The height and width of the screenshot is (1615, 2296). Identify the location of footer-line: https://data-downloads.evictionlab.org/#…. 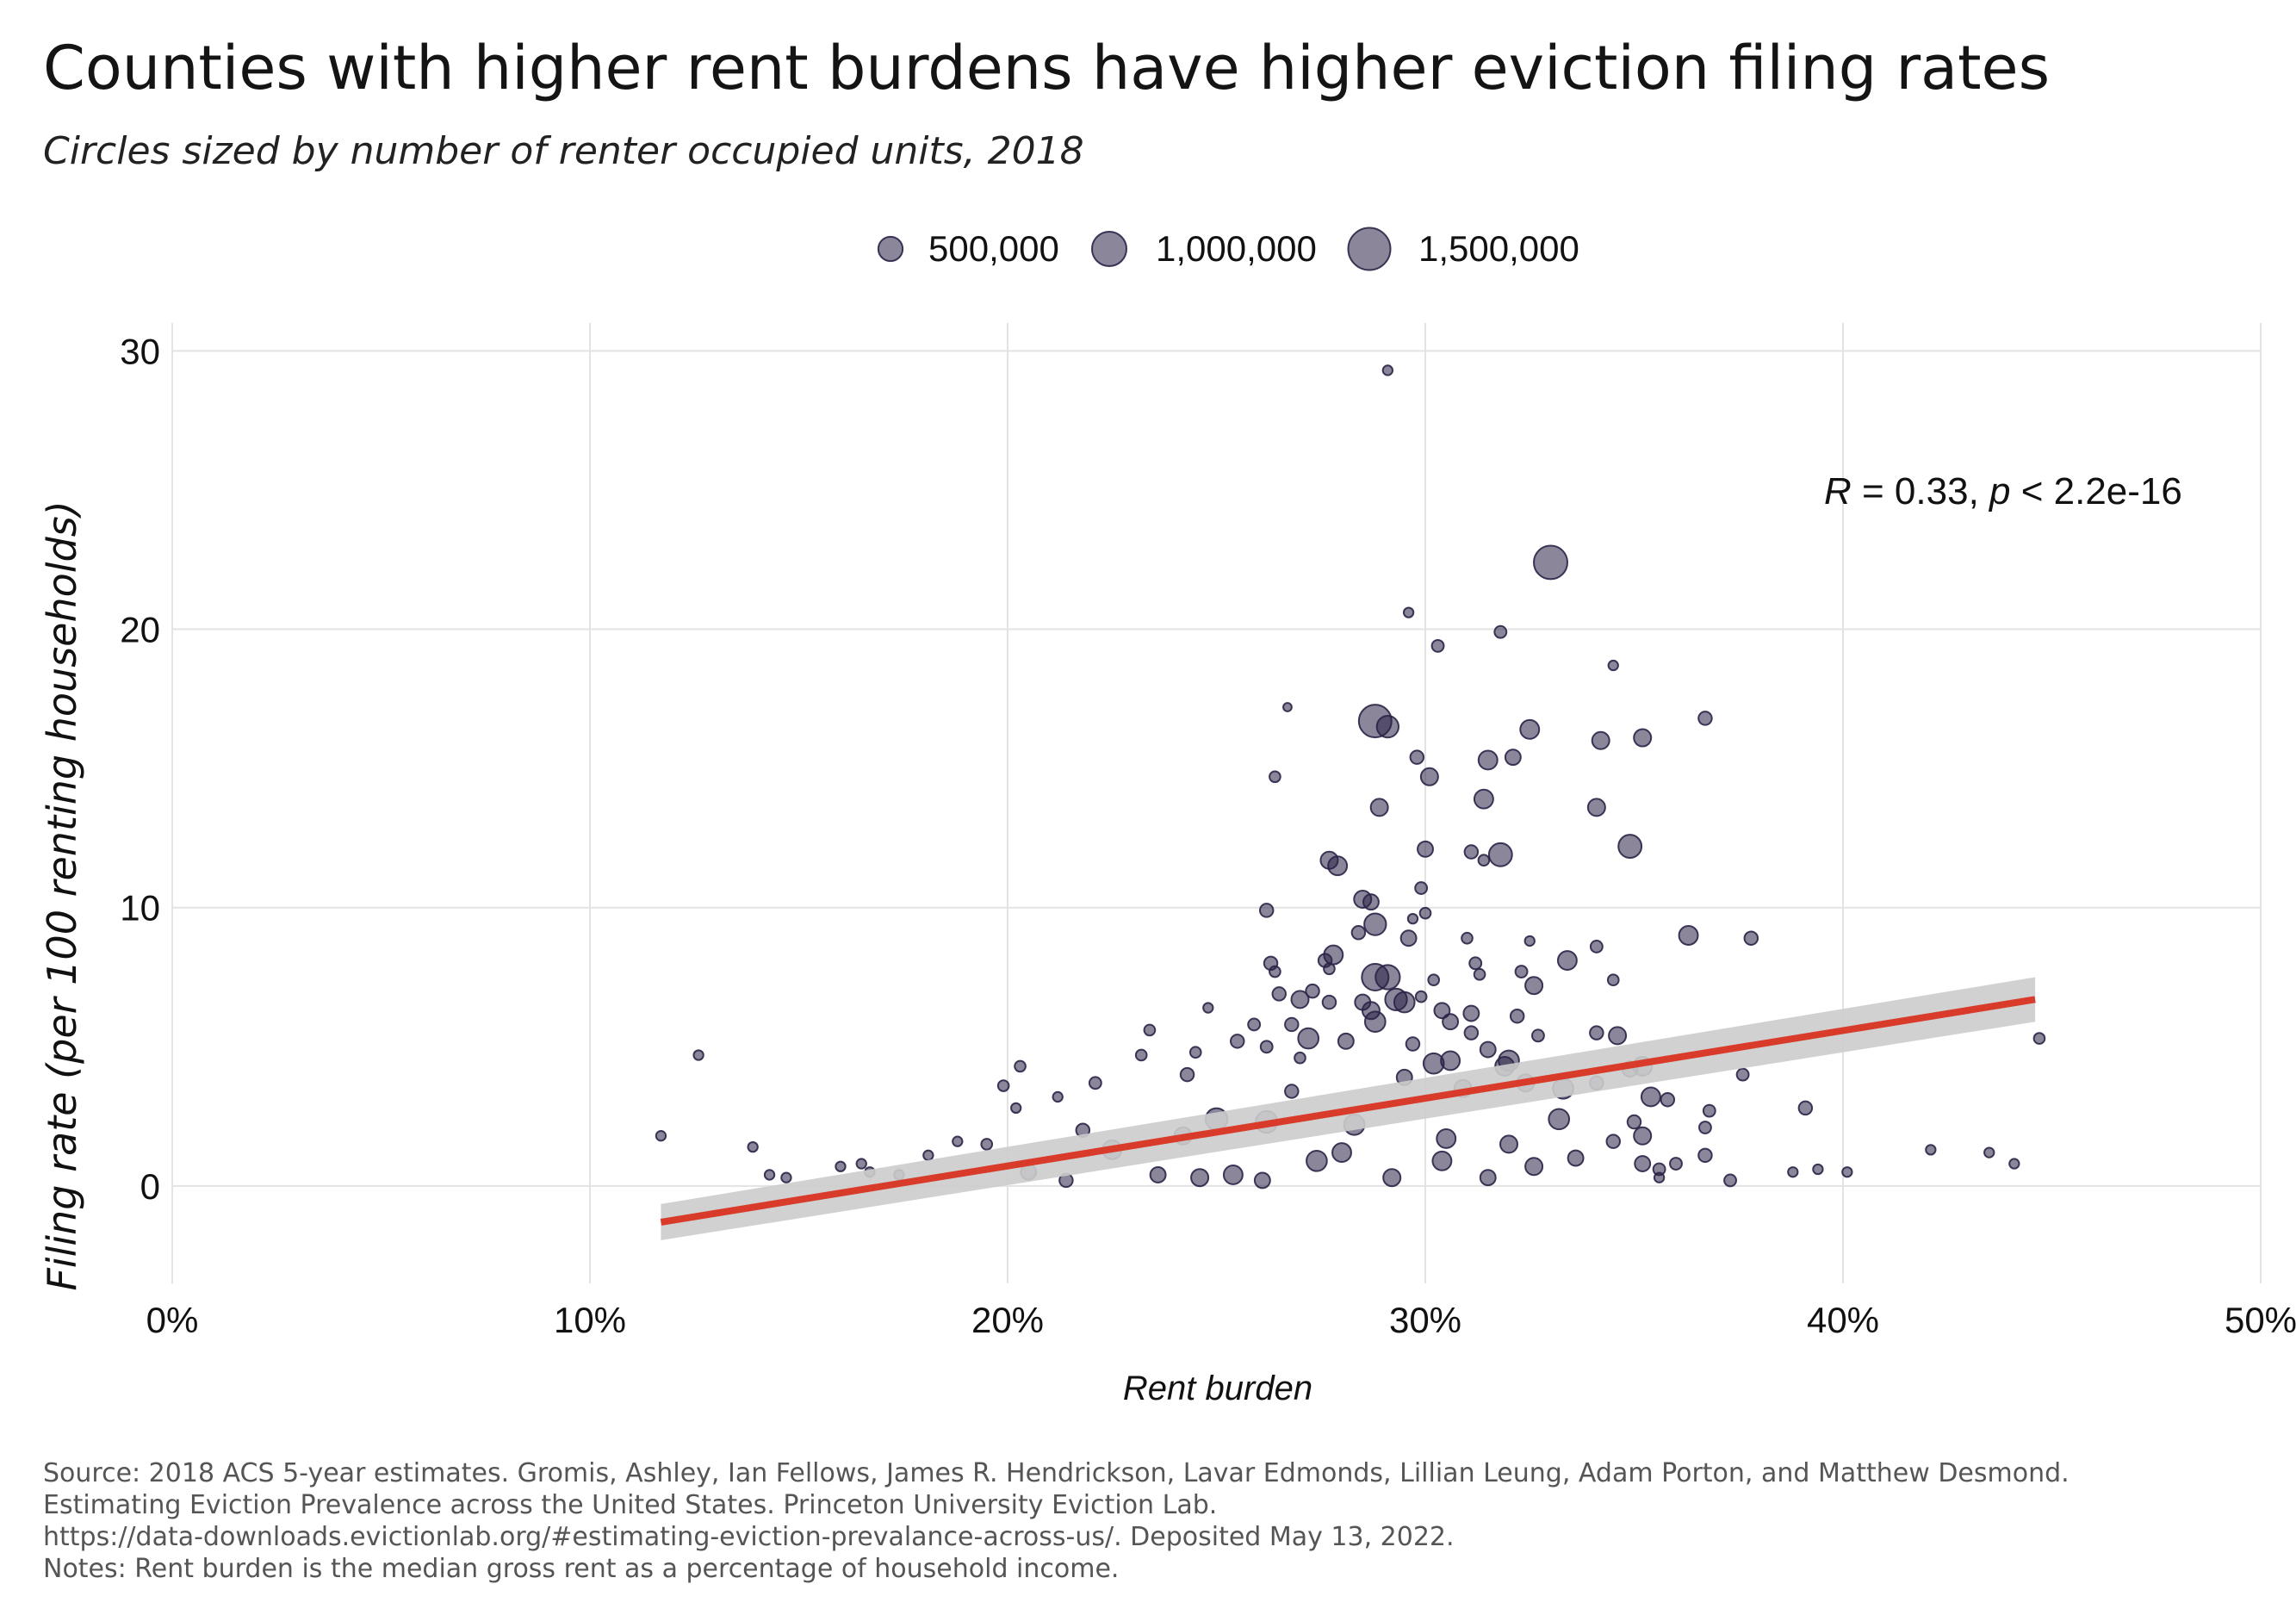
(749, 1537).